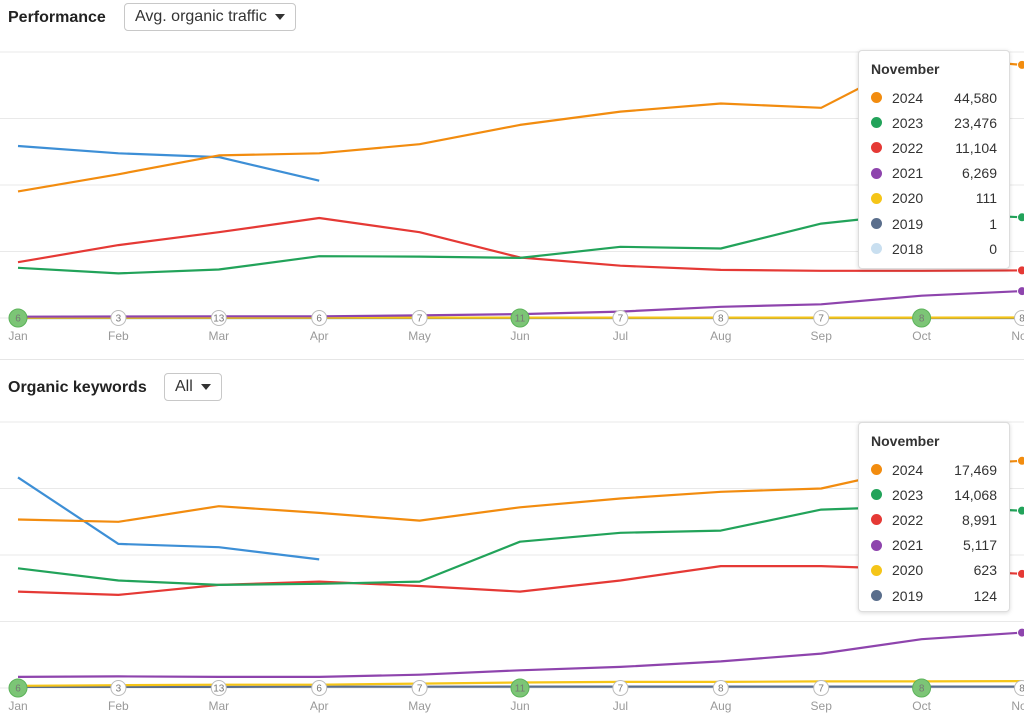 This screenshot has width=1024, height=727. I want to click on tooltip-value: 14,068, so click(975, 494).